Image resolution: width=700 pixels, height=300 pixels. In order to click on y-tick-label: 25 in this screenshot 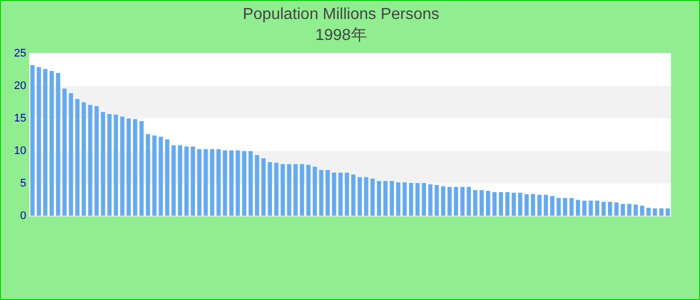, I will do `click(20, 53)`.